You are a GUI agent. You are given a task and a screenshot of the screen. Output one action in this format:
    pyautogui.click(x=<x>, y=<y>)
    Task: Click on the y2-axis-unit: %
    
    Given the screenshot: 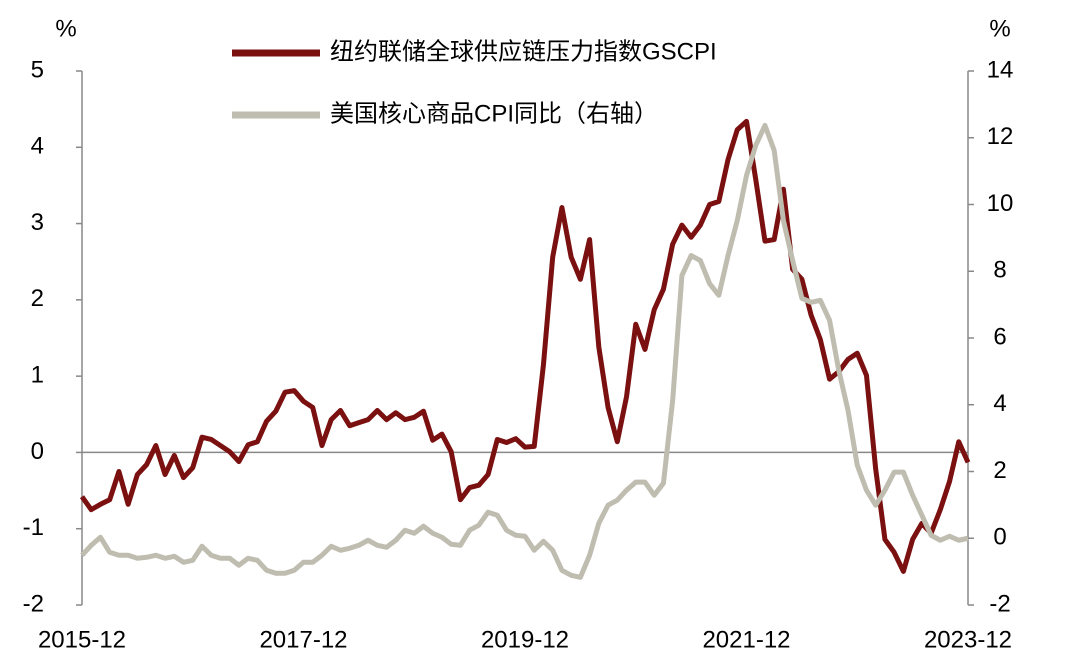 What is the action you would take?
    pyautogui.click(x=999, y=28)
    